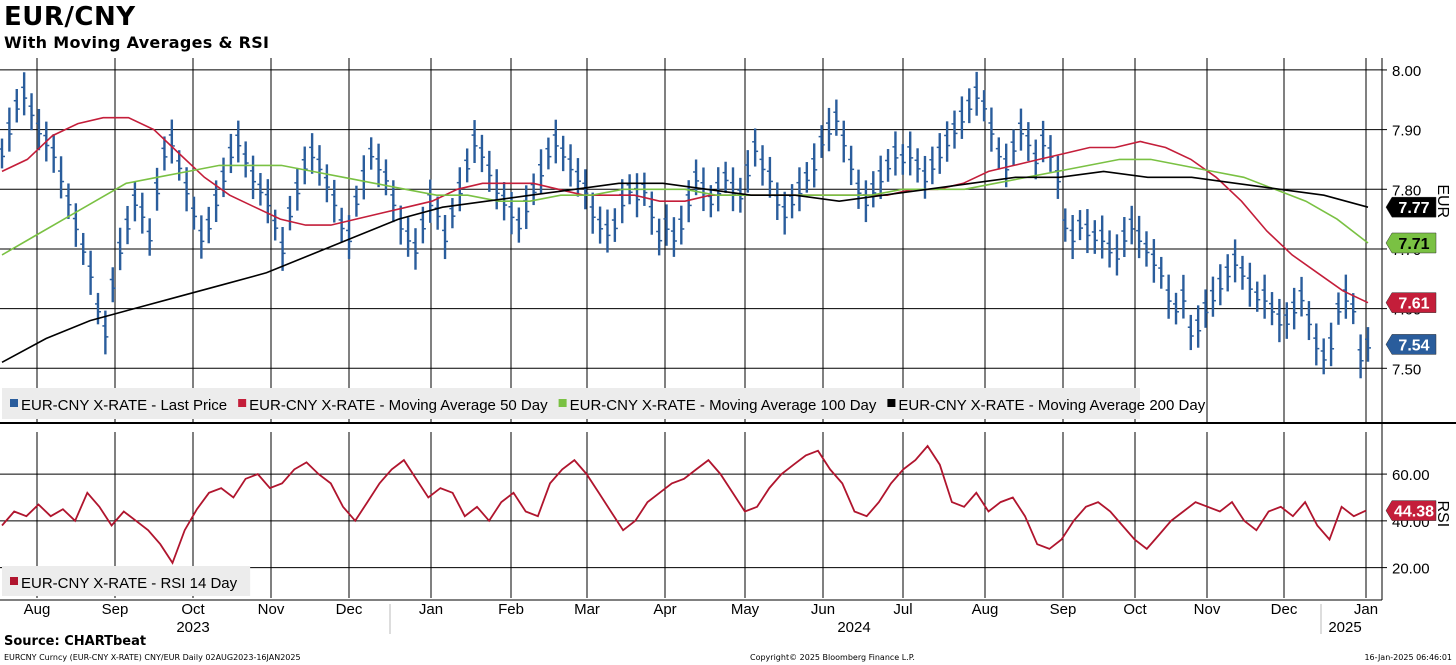 The height and width of the screenshot is (665, 1456). I want to click on price-last-label-2-text: 7.61, so click(1413, 304).